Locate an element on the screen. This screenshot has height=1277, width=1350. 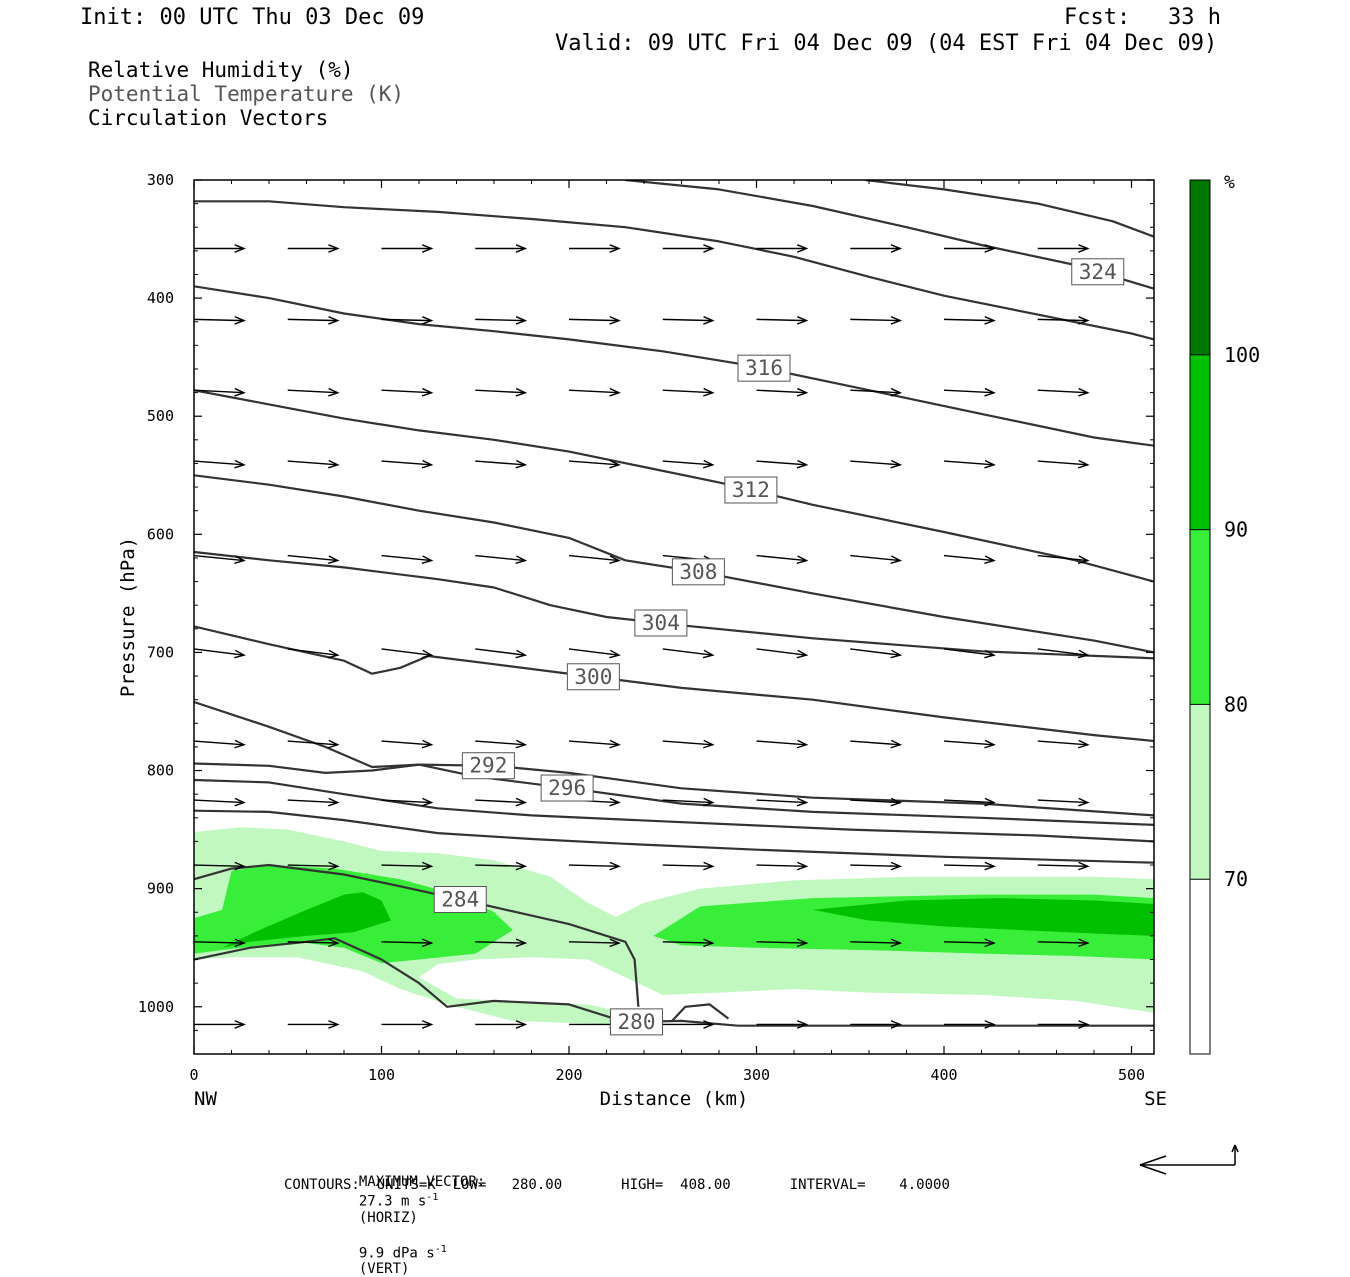
x-tick-label: 0 is located at coordinates (193, 1075).